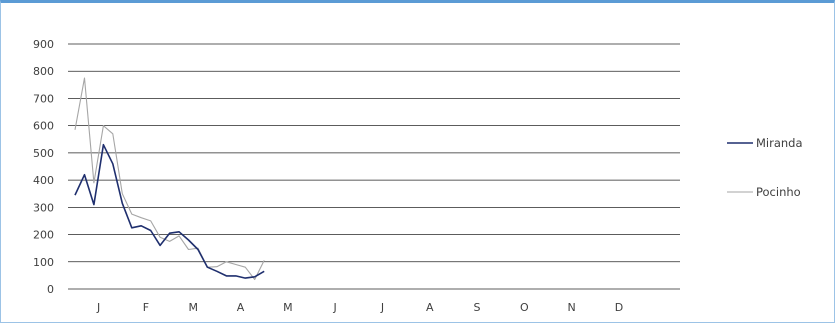  Describe the element at coordinates (43, 98) in the screenshot. I see `y-tick-label: 700` at that location.